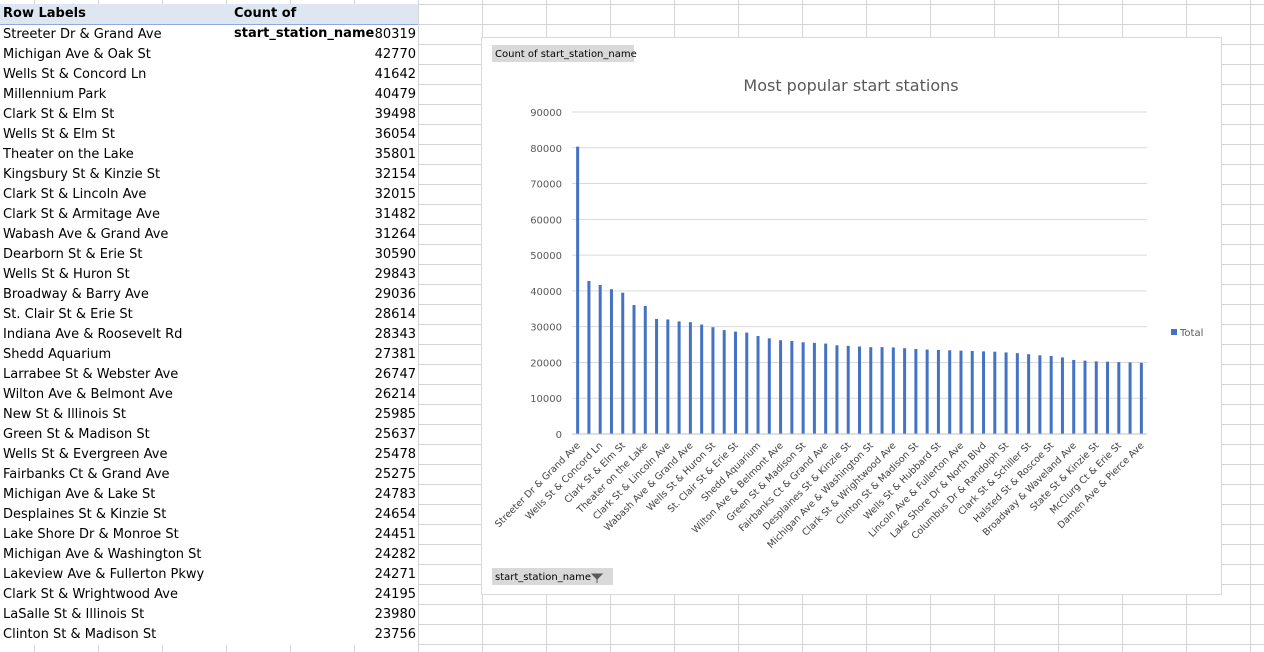 The width and height of the screenshot is (1264, 652). What do you see at coordinates (80, 634) in the screenshot?
I see `row-label: Clinton St & Madison St` at bounding box center [80, 634].